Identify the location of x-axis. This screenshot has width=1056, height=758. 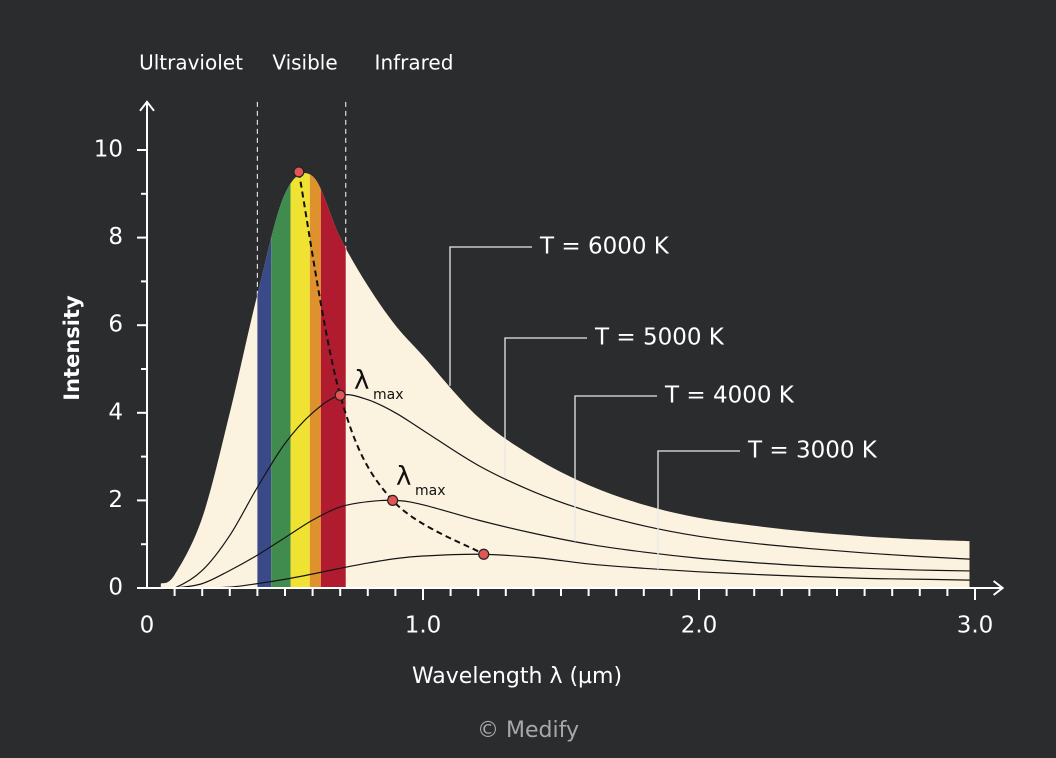
(576, 588).